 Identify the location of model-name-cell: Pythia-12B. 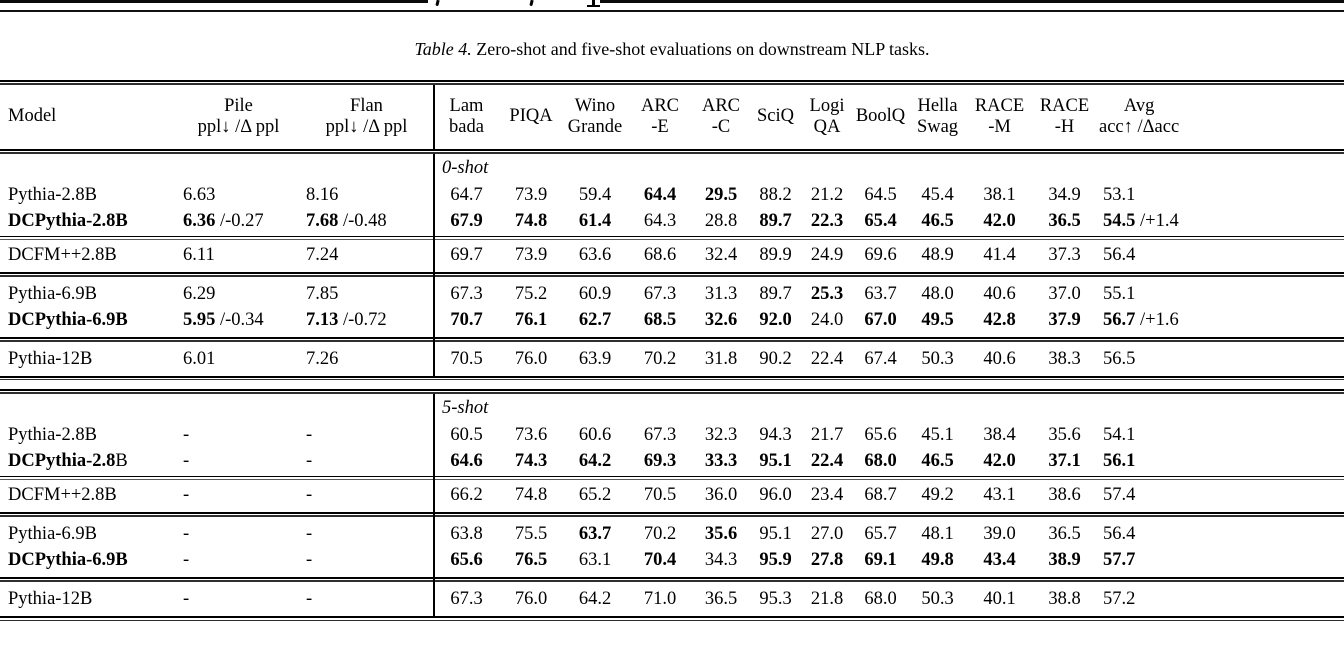
(88, 359).